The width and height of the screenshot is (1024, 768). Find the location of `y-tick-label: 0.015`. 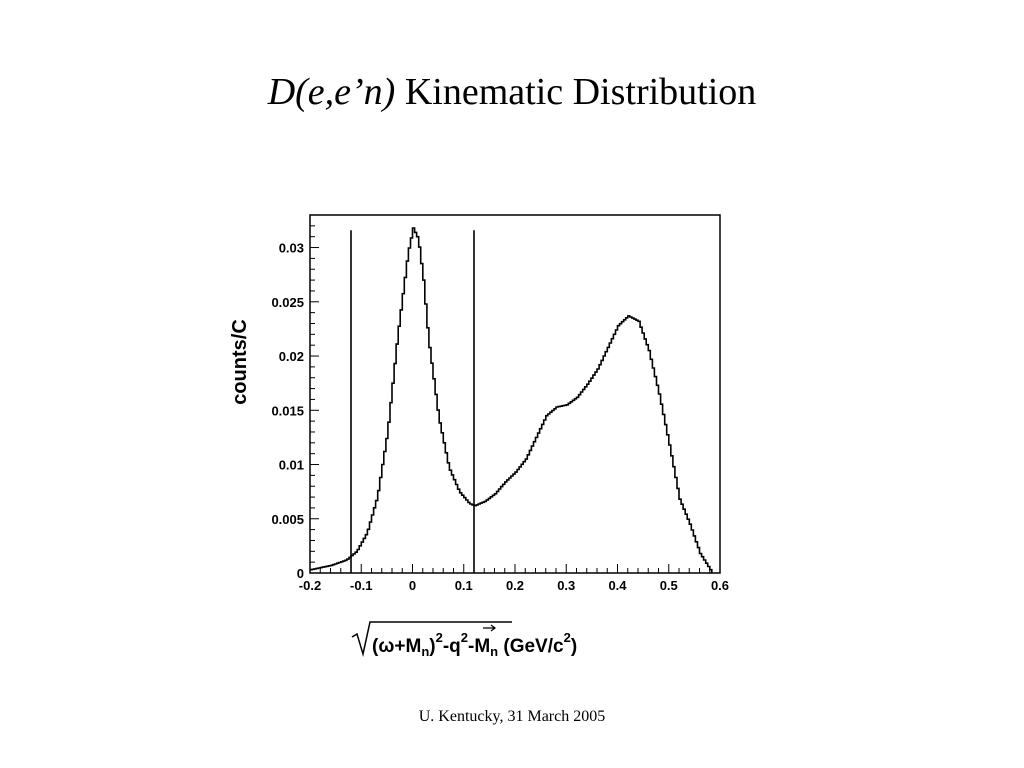

y-tick-label: 0.015 is located at coordinates (287, 410).